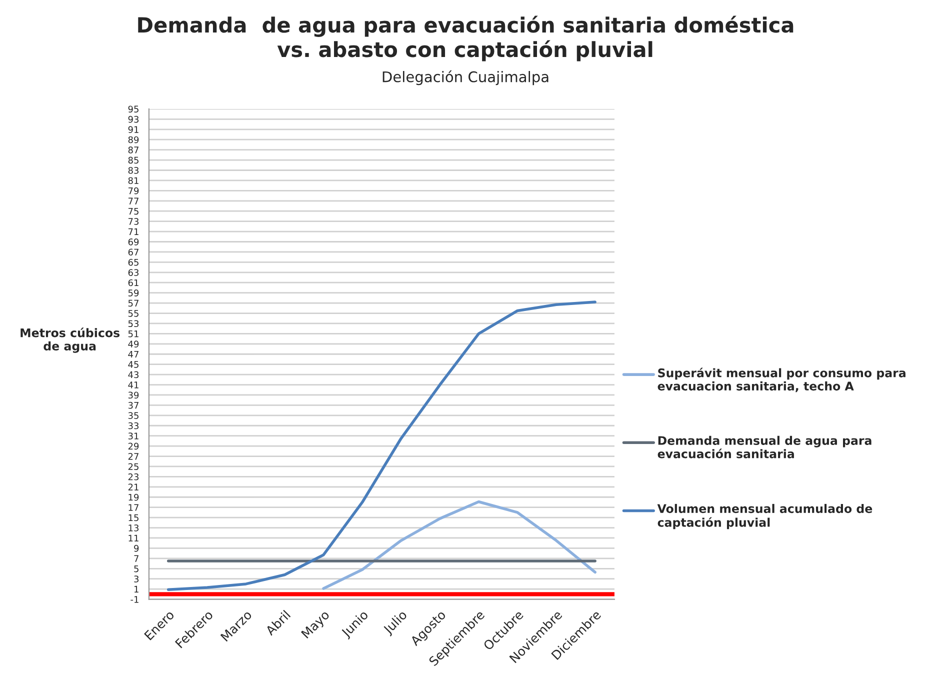 Image resolution: width=931 pixels, height=681 pixels. Describe the element at coordinates (133, 313) in the screenshot. I see `y-tick-label: 55` at that location.